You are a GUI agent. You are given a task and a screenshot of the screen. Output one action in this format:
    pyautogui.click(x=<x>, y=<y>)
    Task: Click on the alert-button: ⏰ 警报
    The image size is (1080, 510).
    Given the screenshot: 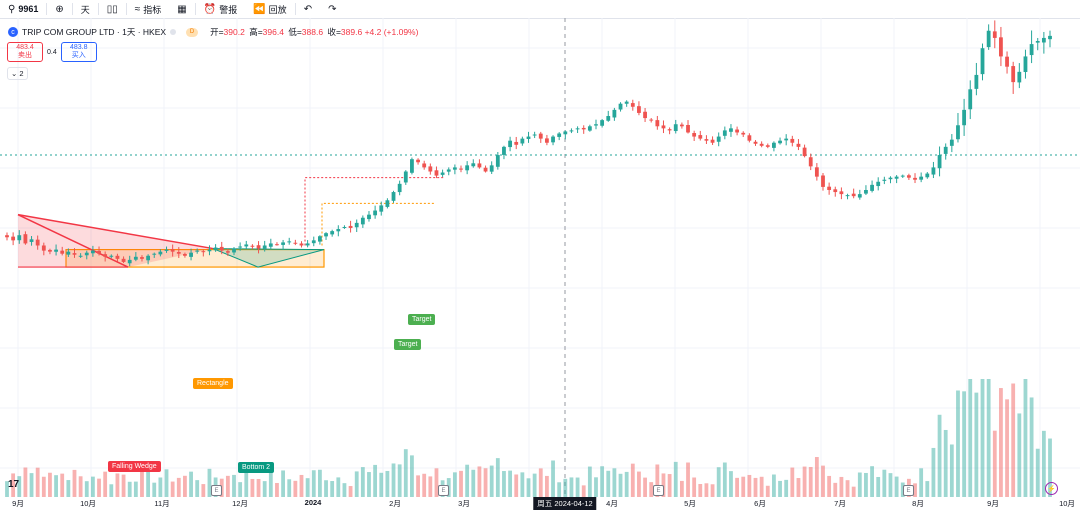 What is the action you would take?
    pyautogui.click(x=220, y=9)
    